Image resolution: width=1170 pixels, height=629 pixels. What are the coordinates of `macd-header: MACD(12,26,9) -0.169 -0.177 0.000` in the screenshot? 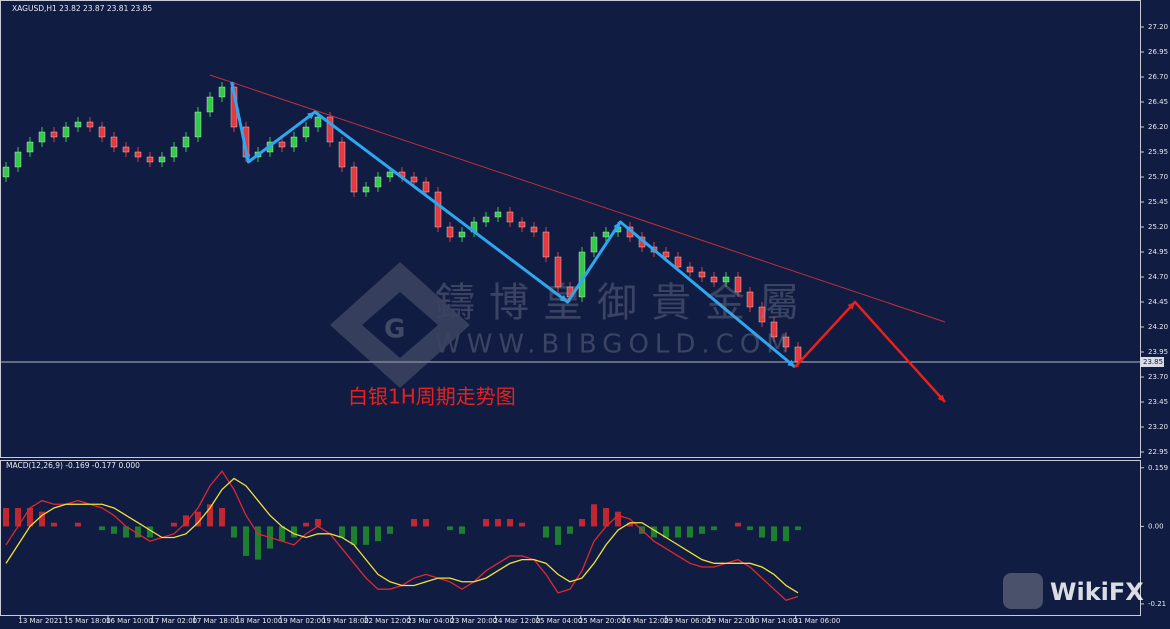 It's located at (73, 465).